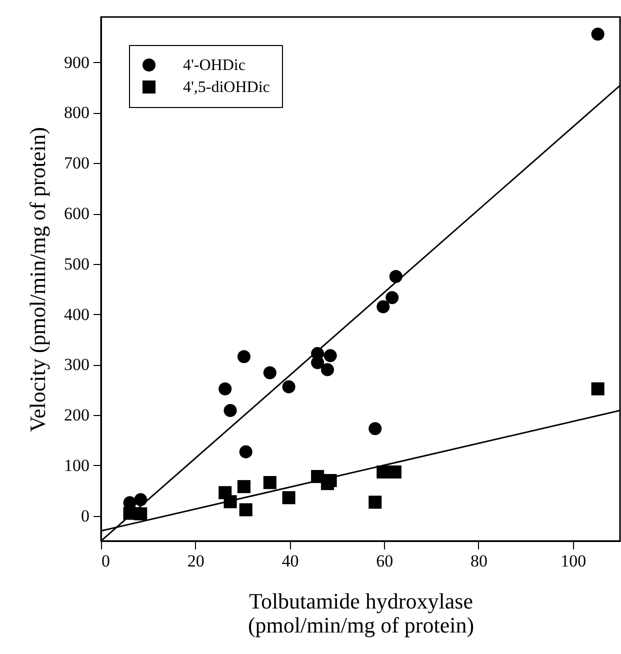  What do you see at coordinates (77, 213) in the screenshot?
I see `y-tick-label: 600` at bounding box center [77, 213].